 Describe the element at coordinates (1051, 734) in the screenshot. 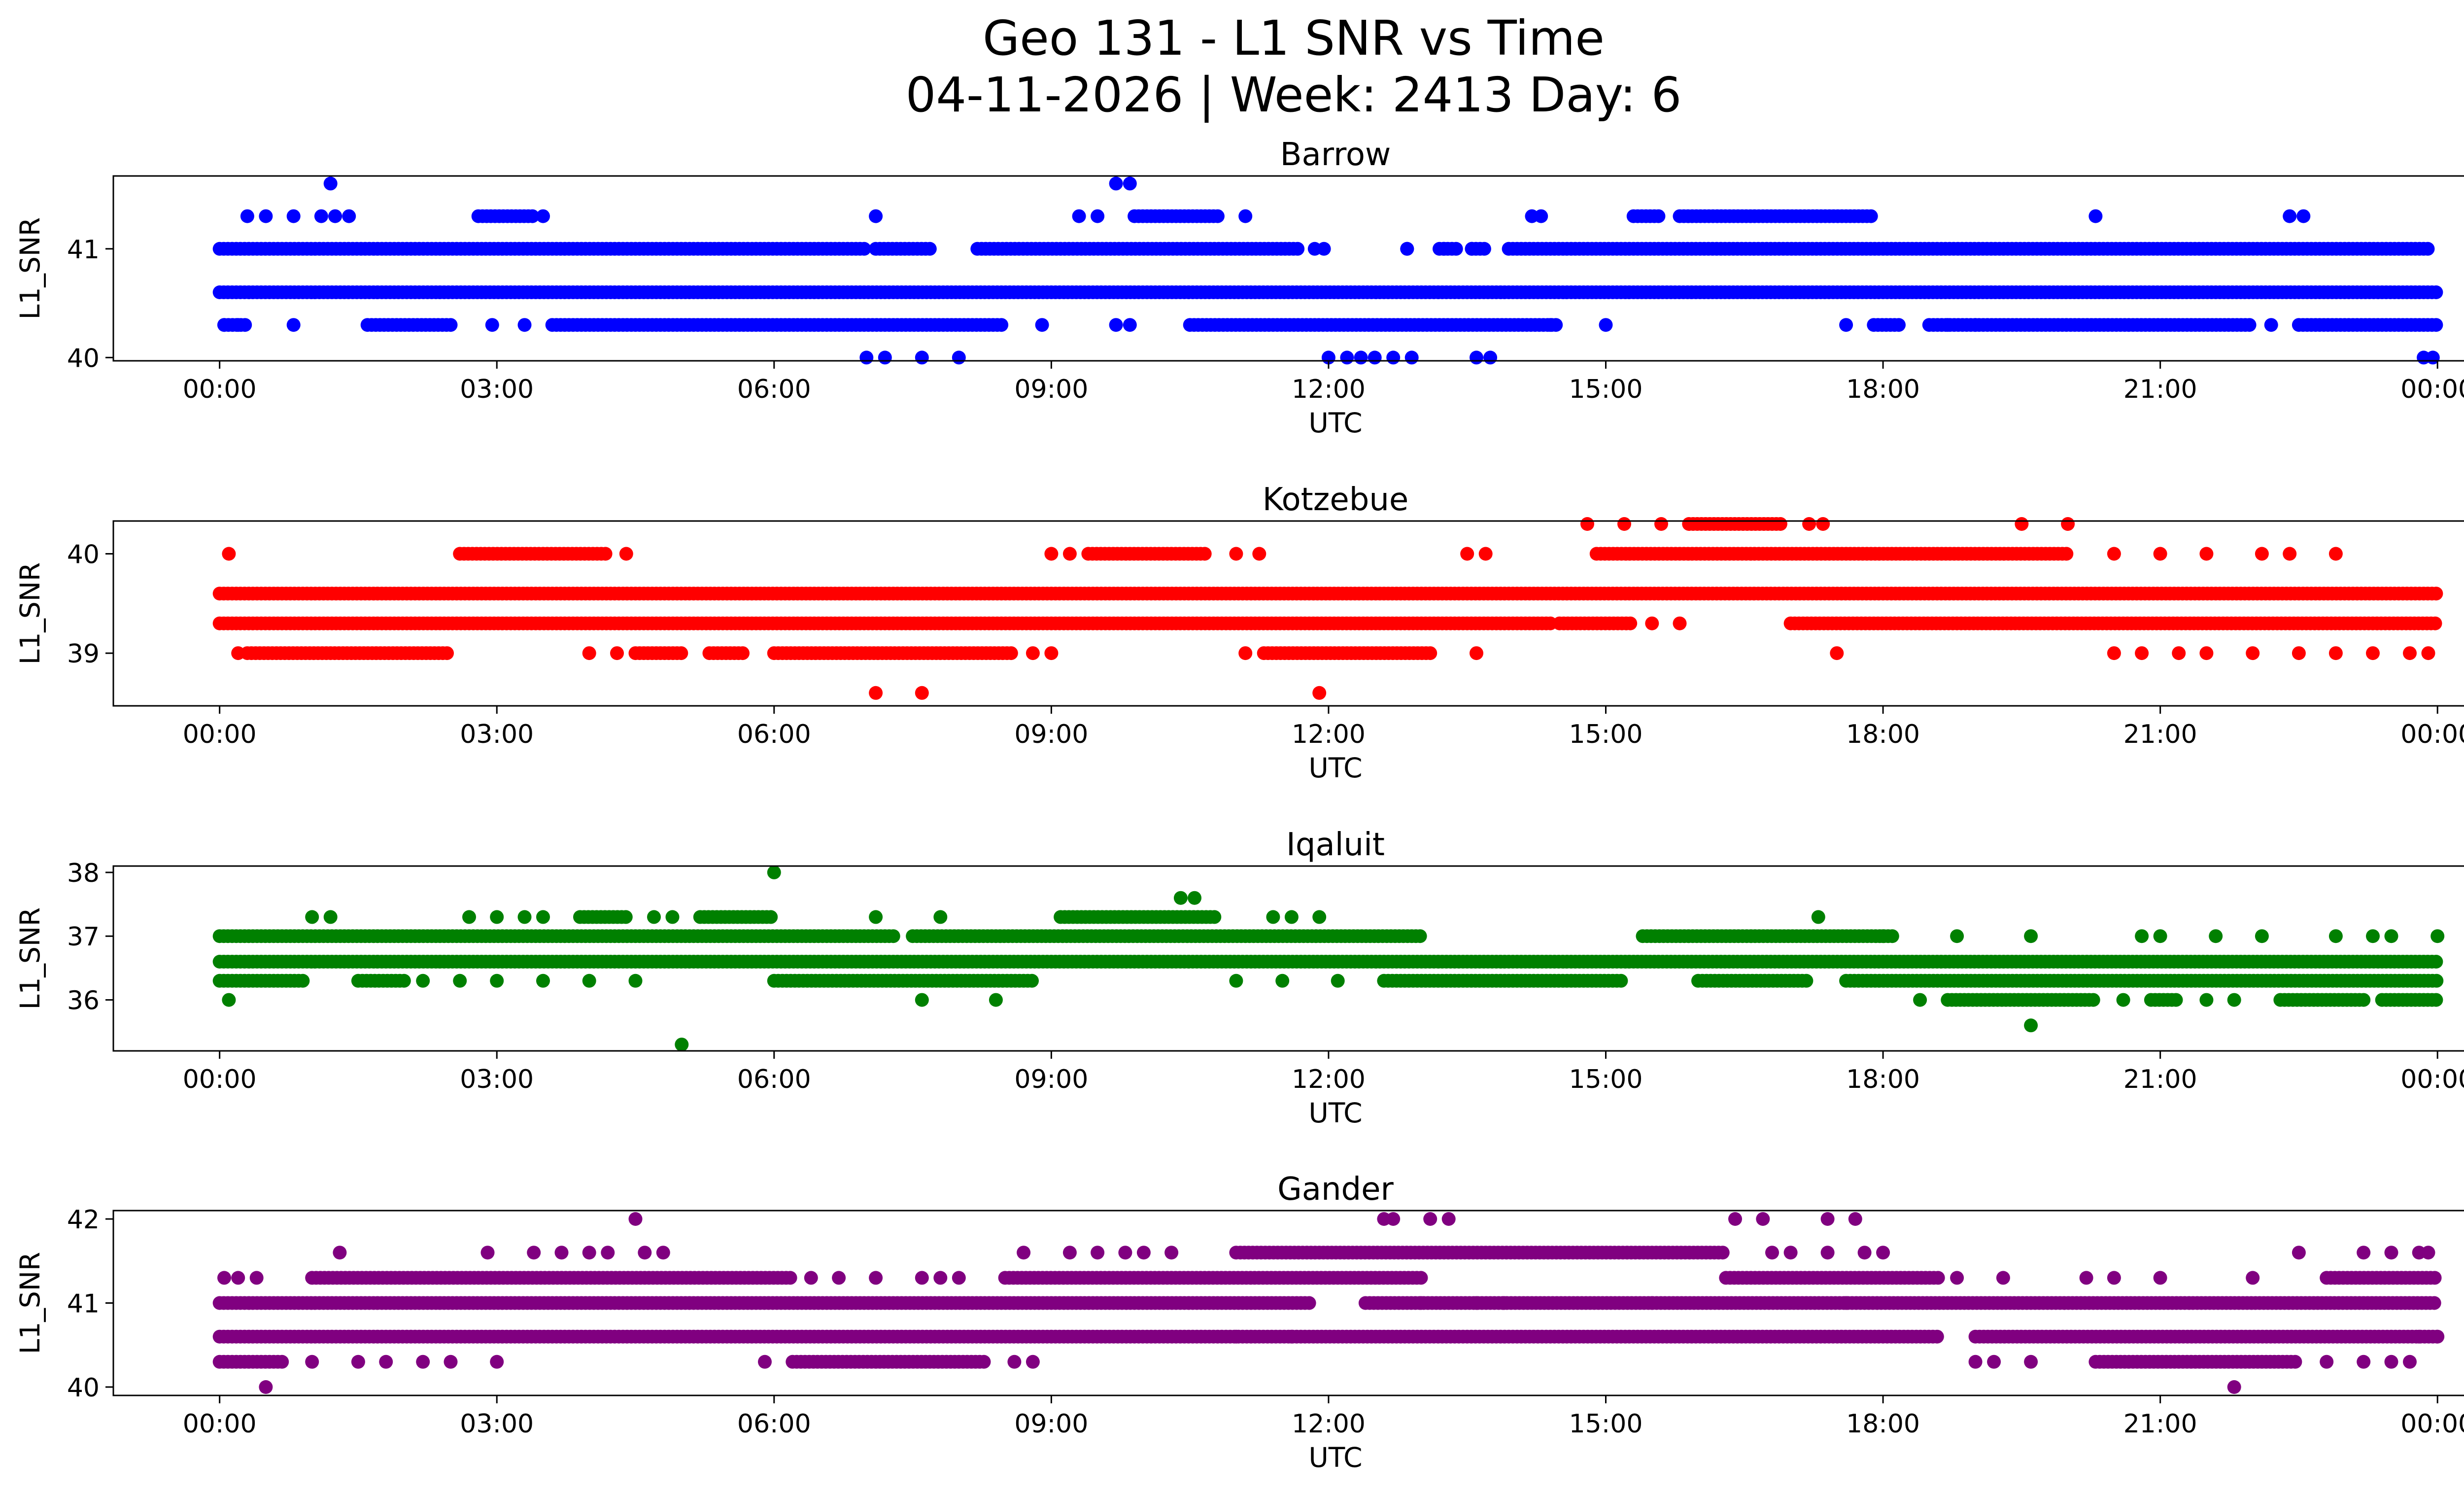

I see `x-tick-label: 09:00` at that location.